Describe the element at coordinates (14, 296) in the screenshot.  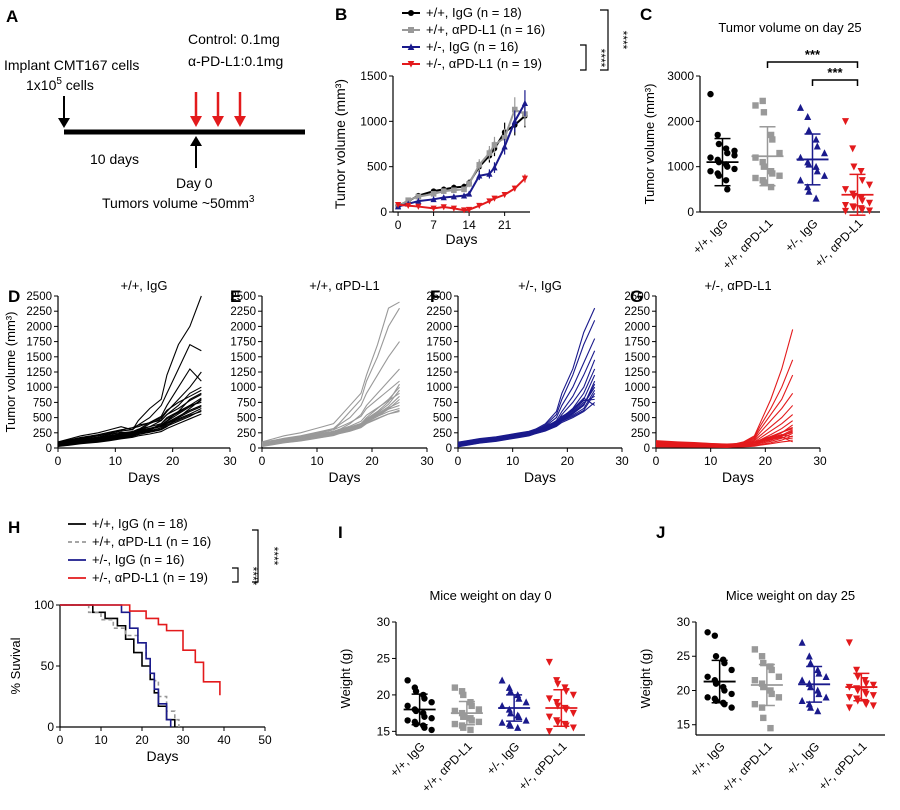
I see `panel-letter-d: D` at that location.